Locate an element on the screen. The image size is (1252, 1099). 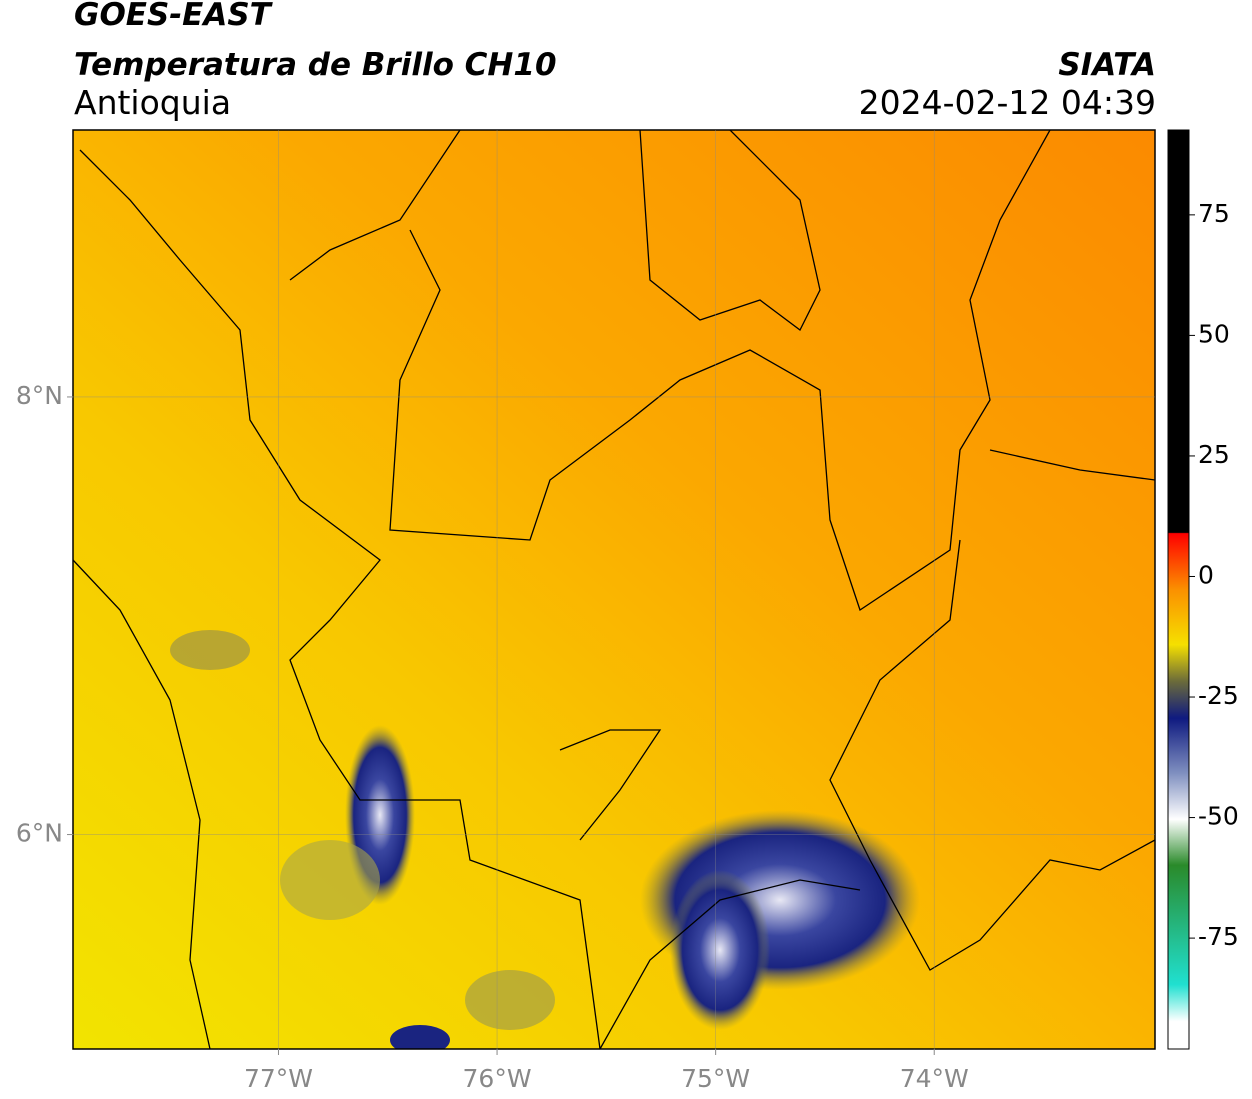
x-tick-label: 76°W is located at coordinates (497, 1078).